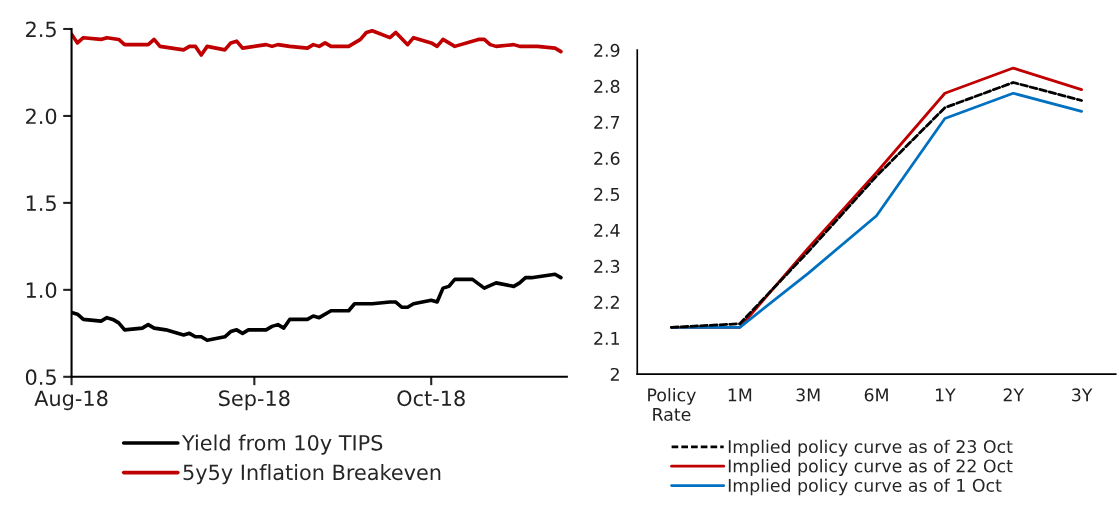 The image size is (1118, 527). Describe the element at coordinates (41, 290) in the screenshot. I see `y-tick-label: 1.0` at that location.